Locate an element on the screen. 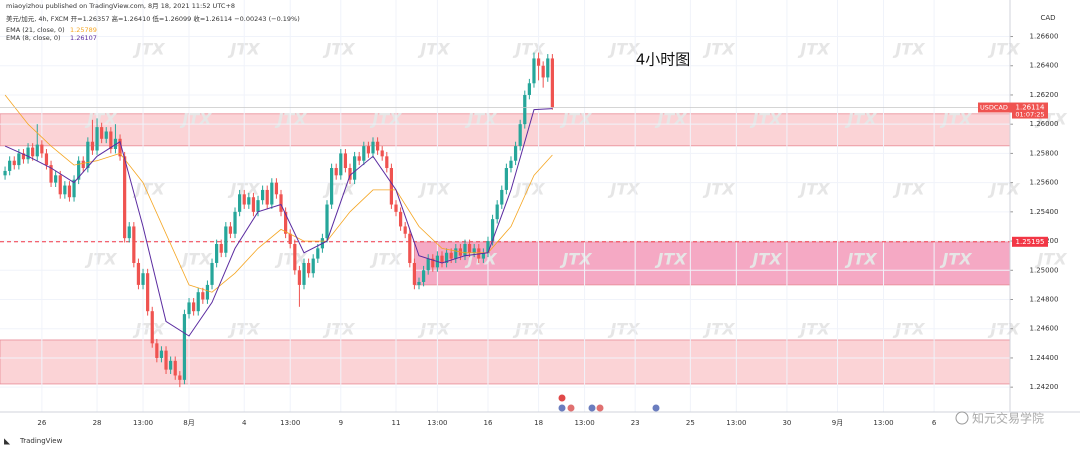  legend-value: 1.25789 is located at coordinates (83, 30).